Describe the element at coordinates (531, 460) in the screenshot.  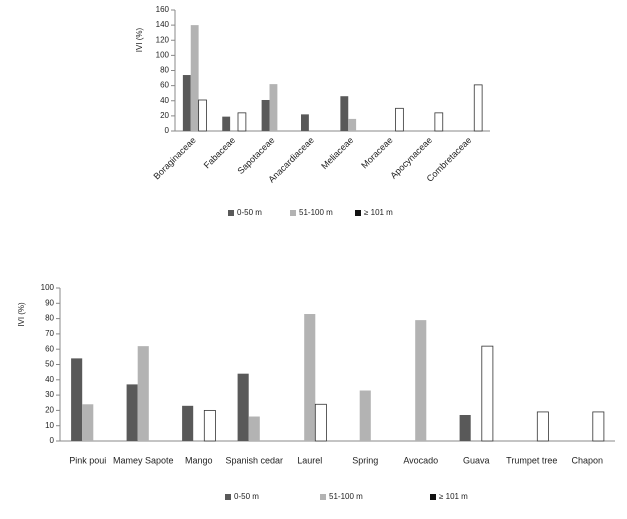
I see `x-tick-label: Trumpet tree` at that location.